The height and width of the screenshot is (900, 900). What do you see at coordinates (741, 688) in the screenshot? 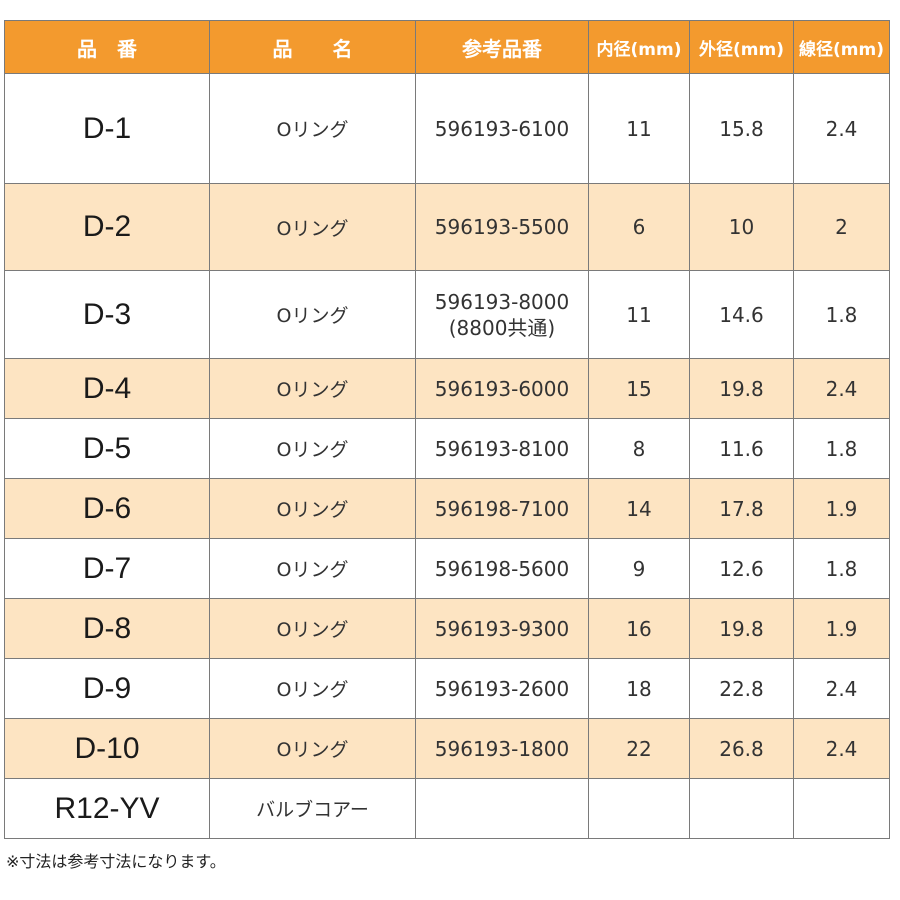
I see `outer-diameter-cell: 22.8` at bounding box center [741, 688].